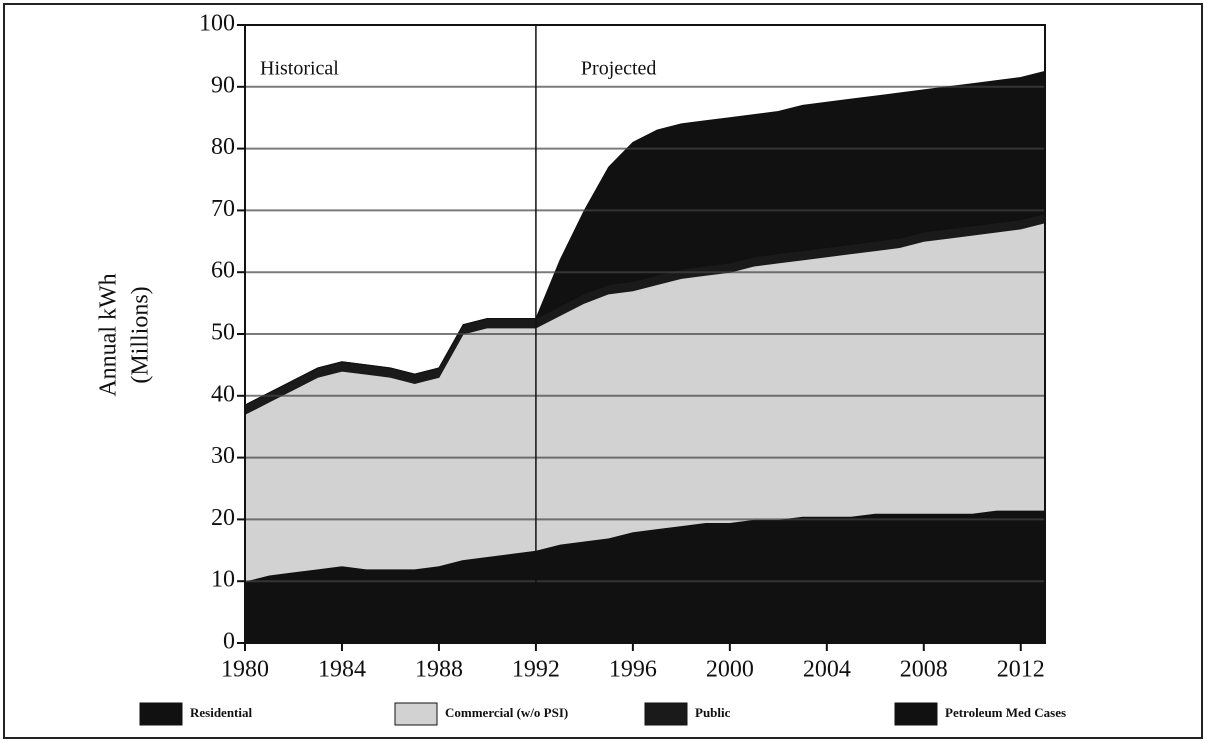  Describe the element at coordinates (223, 394) in the screenshot. I see `y-tick-label: 40` at that location.